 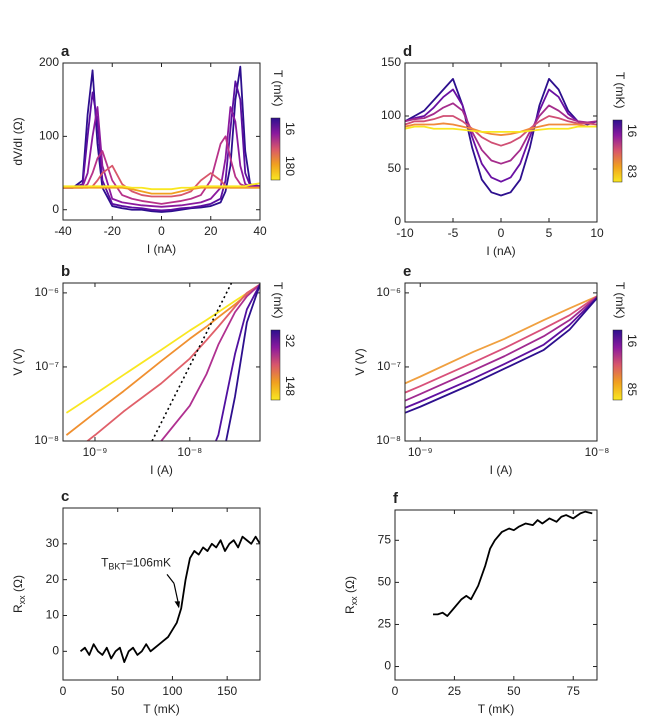 I want to click on colorbar-tick-label: 32, so click(x=290, y=341).